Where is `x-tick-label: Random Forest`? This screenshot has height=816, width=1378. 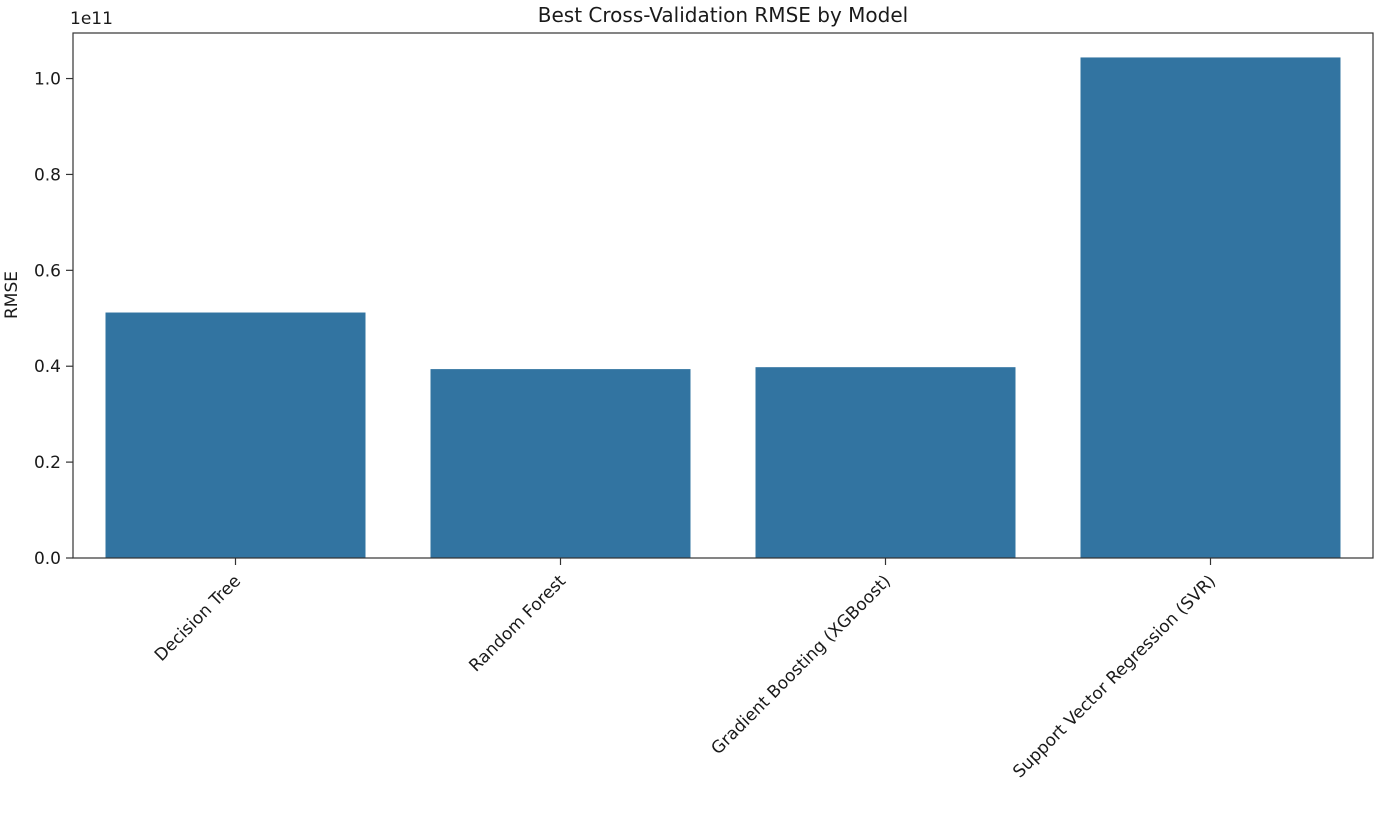 x-tick-label: Random Forest is located at coordinates (517, 623).